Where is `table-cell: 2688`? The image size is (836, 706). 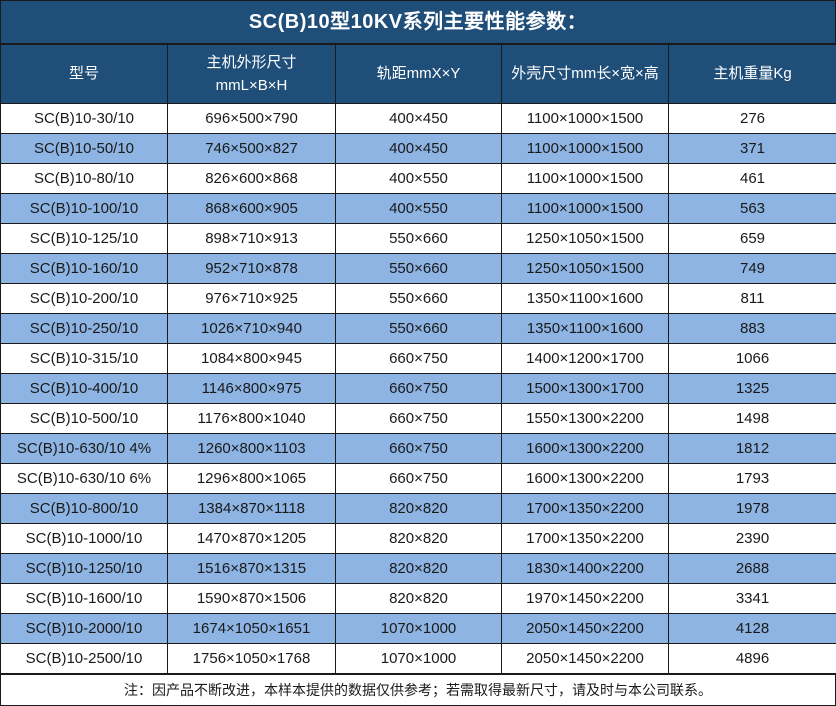 table-cell: 2688 is located at coordinates (752, 569).